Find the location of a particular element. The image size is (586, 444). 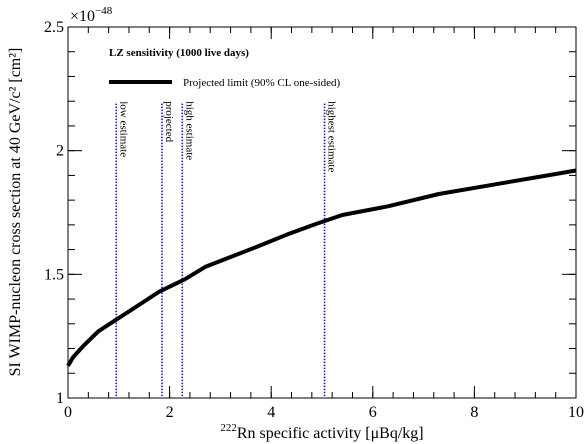

x-tick-label: 4 is located at coordinates (271, 412).